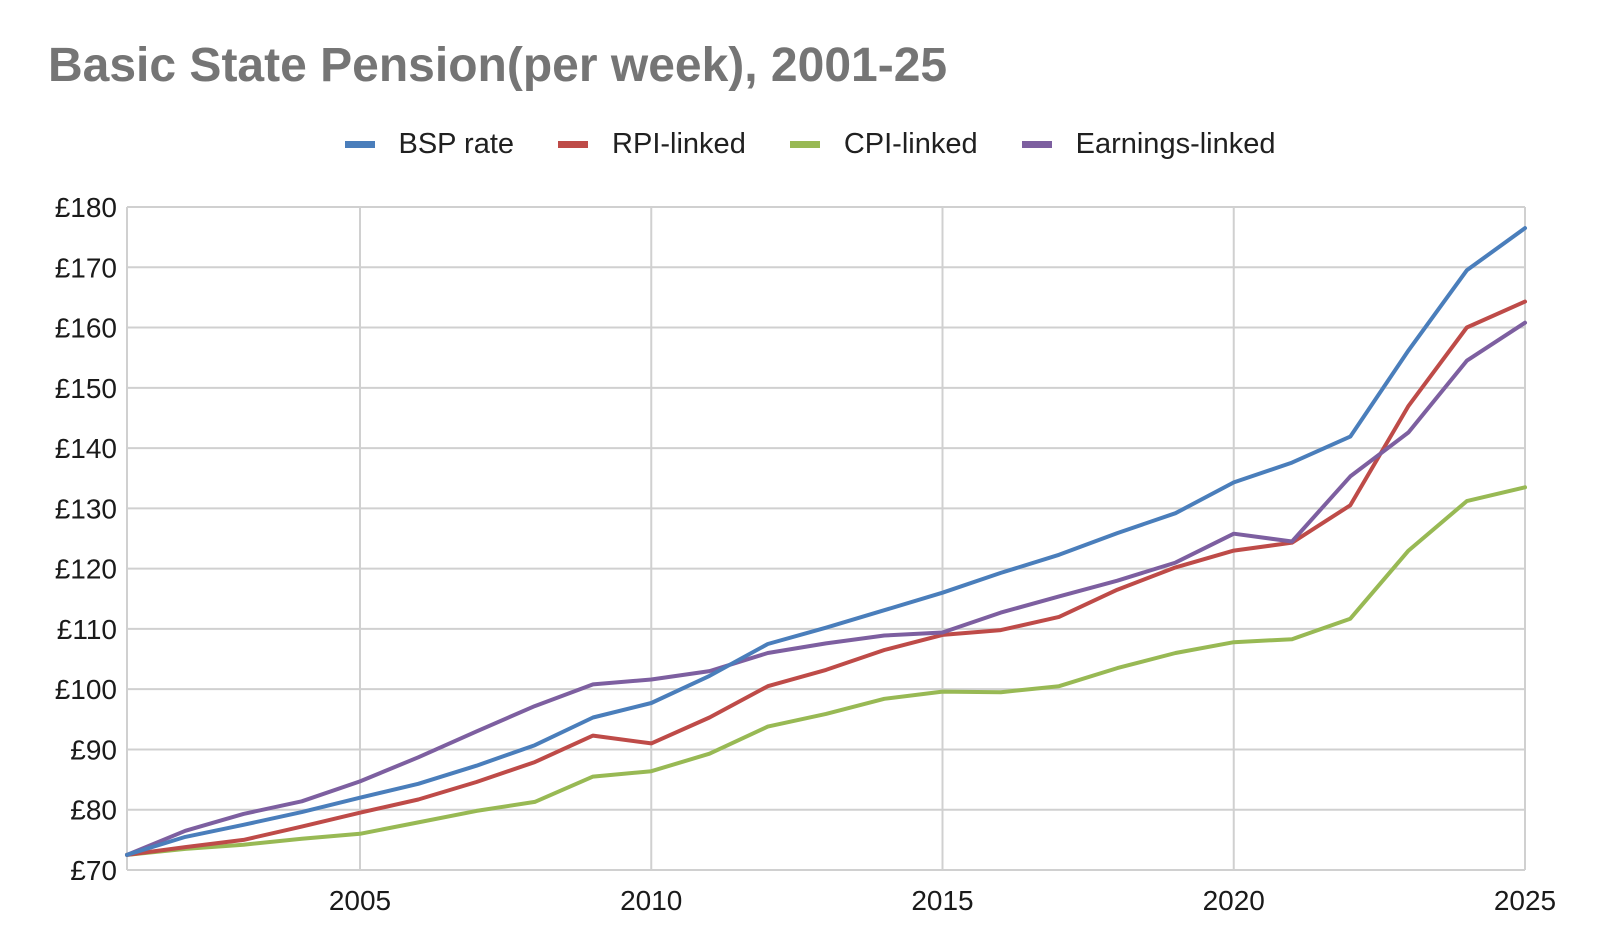 The width and height of the screenshot is (1600, 942). What do you see at coordinates (910, 143) in the screenshot?
I see `legend-label-cpi-linked: CPI-linked` at bounding box center [910, 143].